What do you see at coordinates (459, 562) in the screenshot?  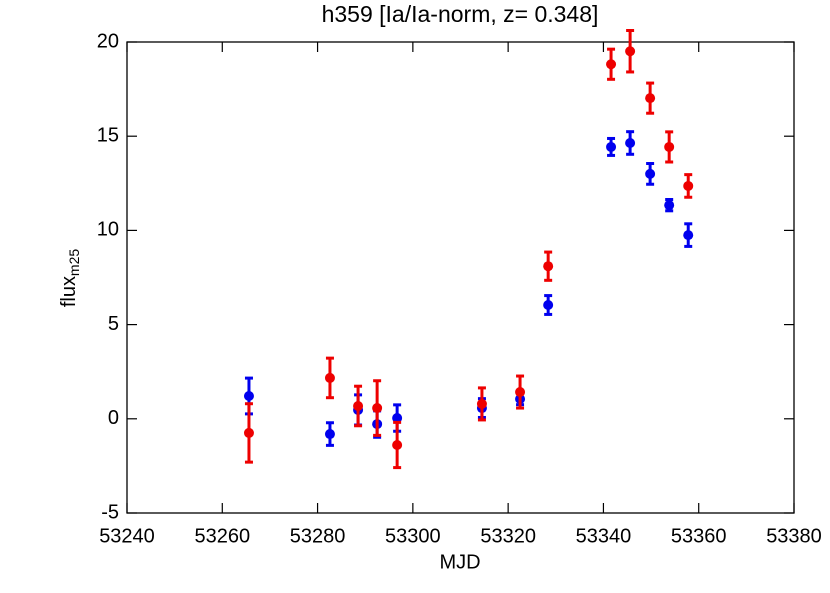 I see `x-axis-label: MJD` at bounding box center [459, 562].